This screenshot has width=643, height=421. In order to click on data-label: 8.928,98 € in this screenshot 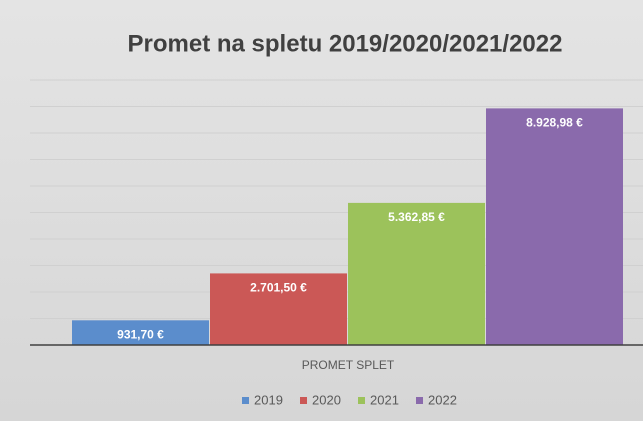, I will do `click(554, 123)`.